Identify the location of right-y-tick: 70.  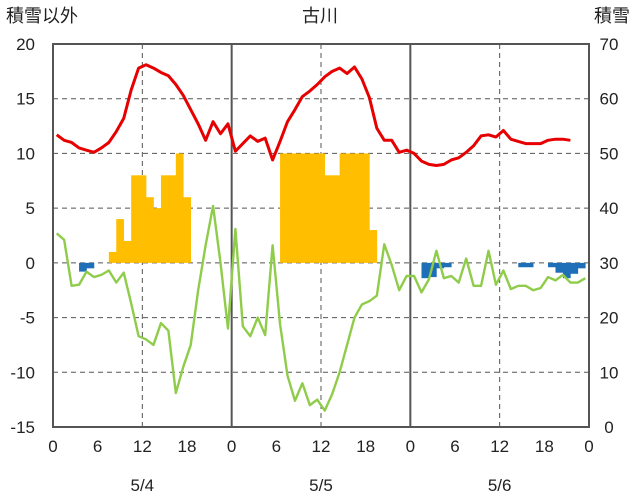
(609, 44).